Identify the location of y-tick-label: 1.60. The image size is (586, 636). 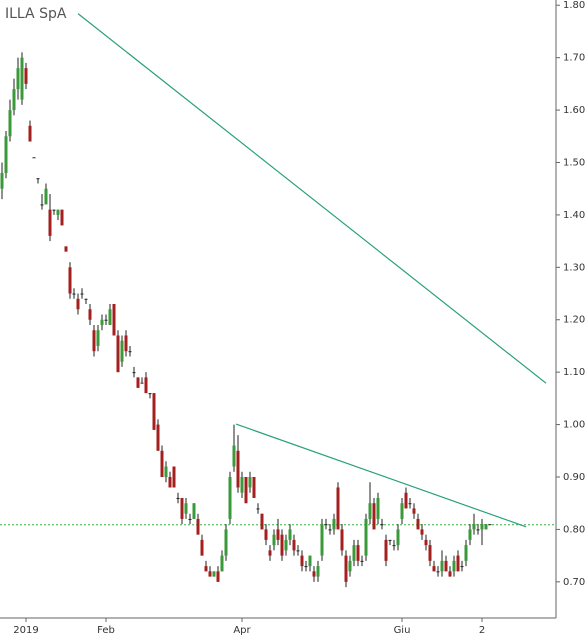
(574, 110).